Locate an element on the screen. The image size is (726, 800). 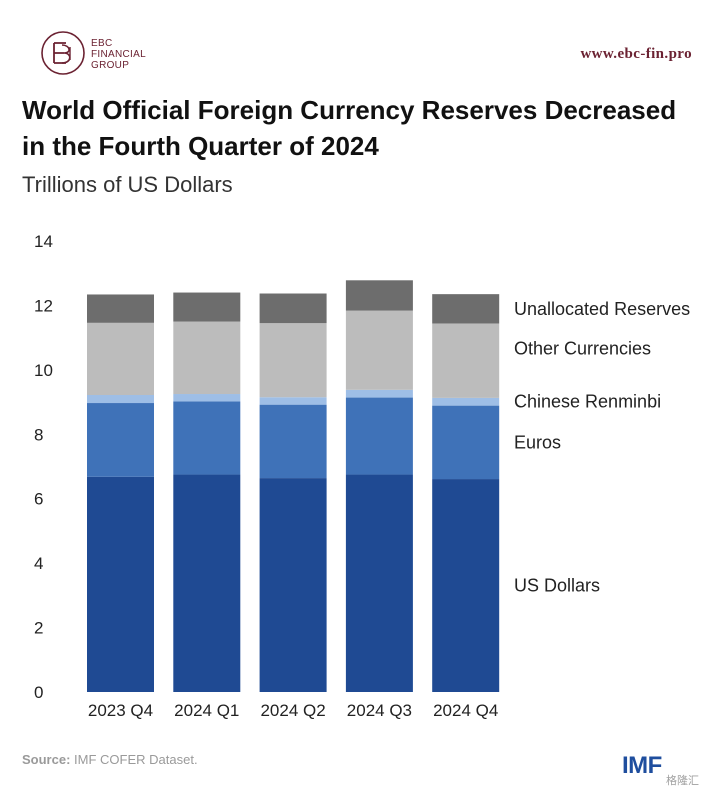
x-tick-label: 2024 Q3 is located at coordinates (379, 710).